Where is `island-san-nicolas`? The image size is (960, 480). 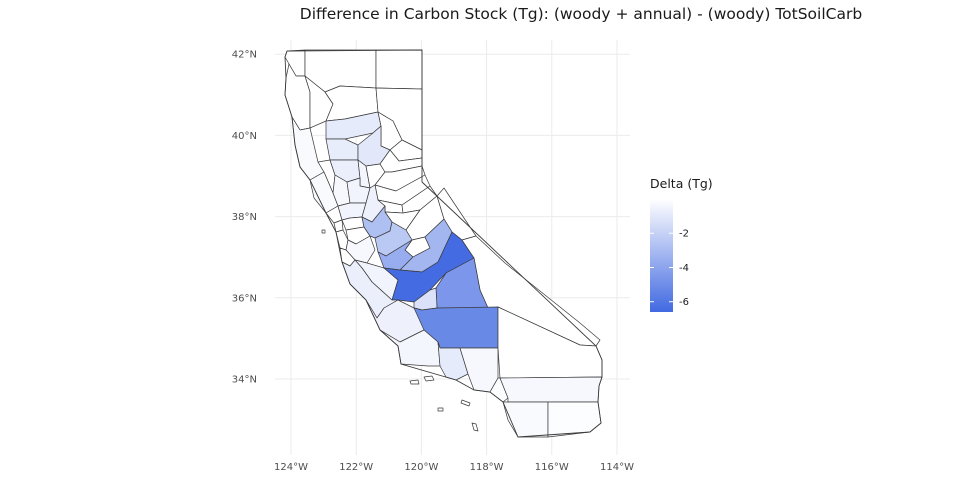 island-san-nicolas is located at coordinates (440, 409).